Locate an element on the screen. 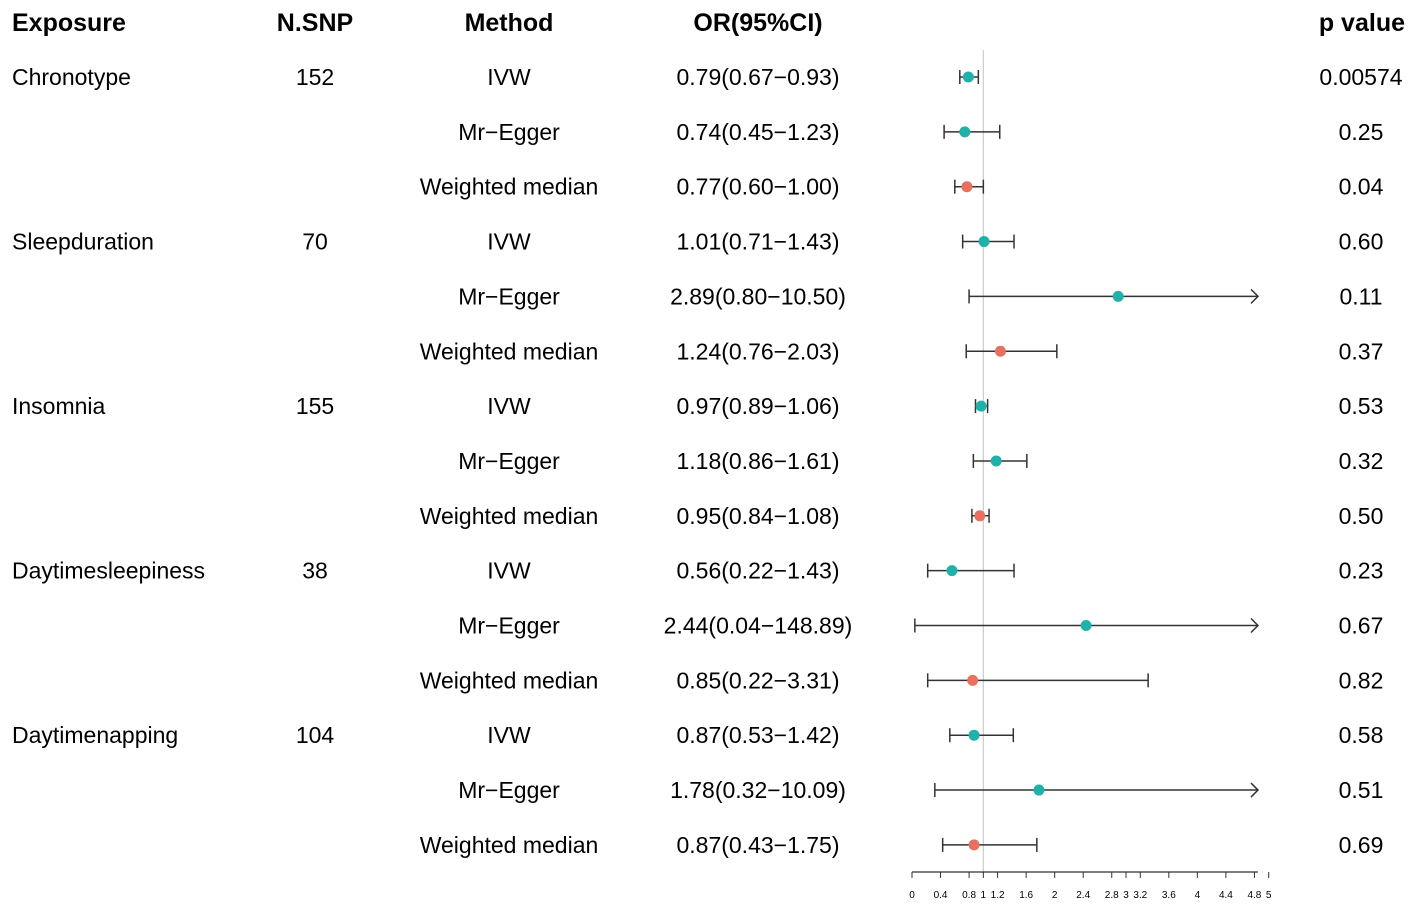 This screenshot has height=912, width=1417. or-ci-value: 1.01(0.71−1.43) is located at coordinates (757, 242).